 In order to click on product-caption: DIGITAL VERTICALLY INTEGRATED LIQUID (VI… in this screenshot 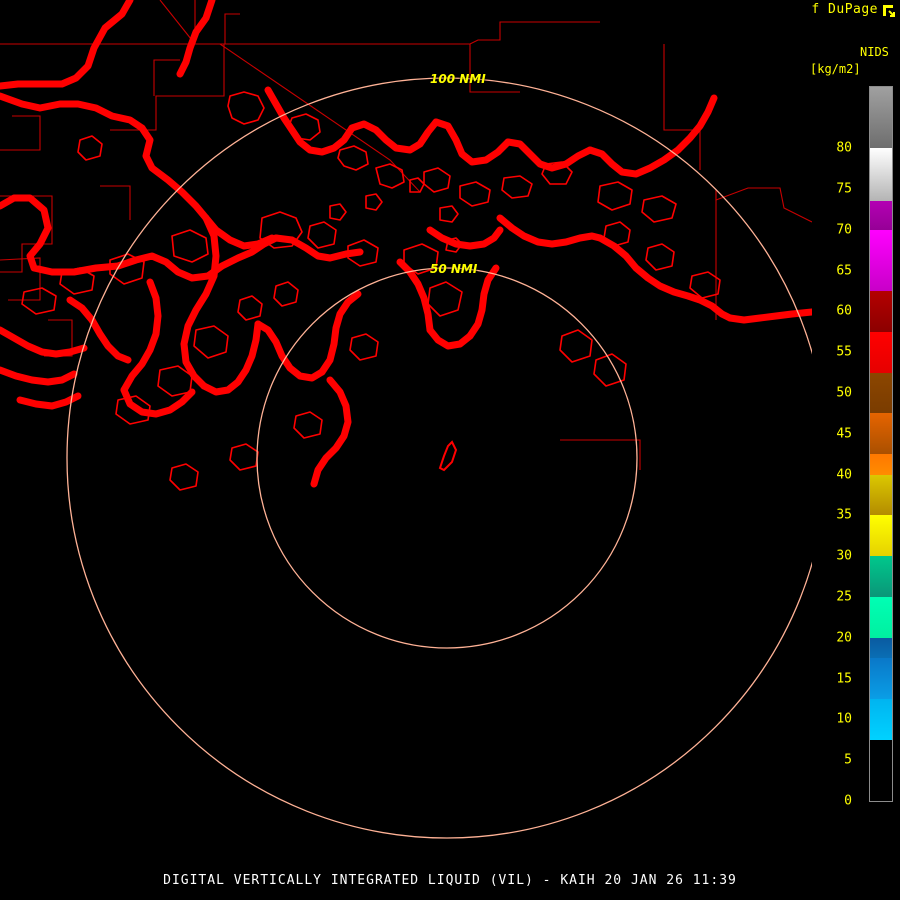, I will do `click(450, 880)`.